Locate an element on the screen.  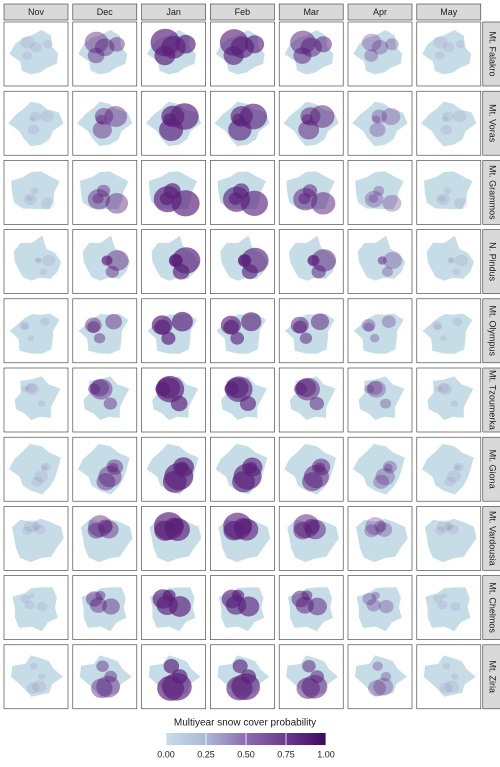
row-label: Mt. Falakro is located at coordinates (492, 53).